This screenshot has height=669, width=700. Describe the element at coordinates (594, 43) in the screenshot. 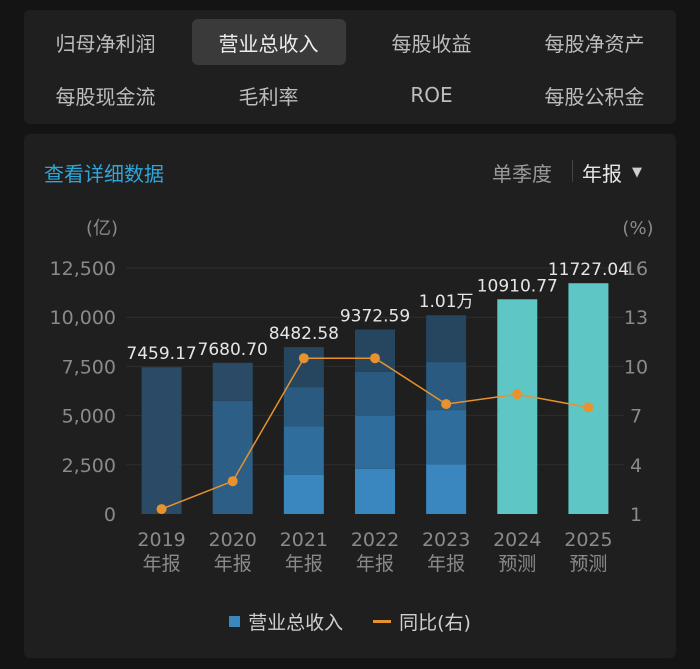

I see `tab-3: 每股净资产` at that location.